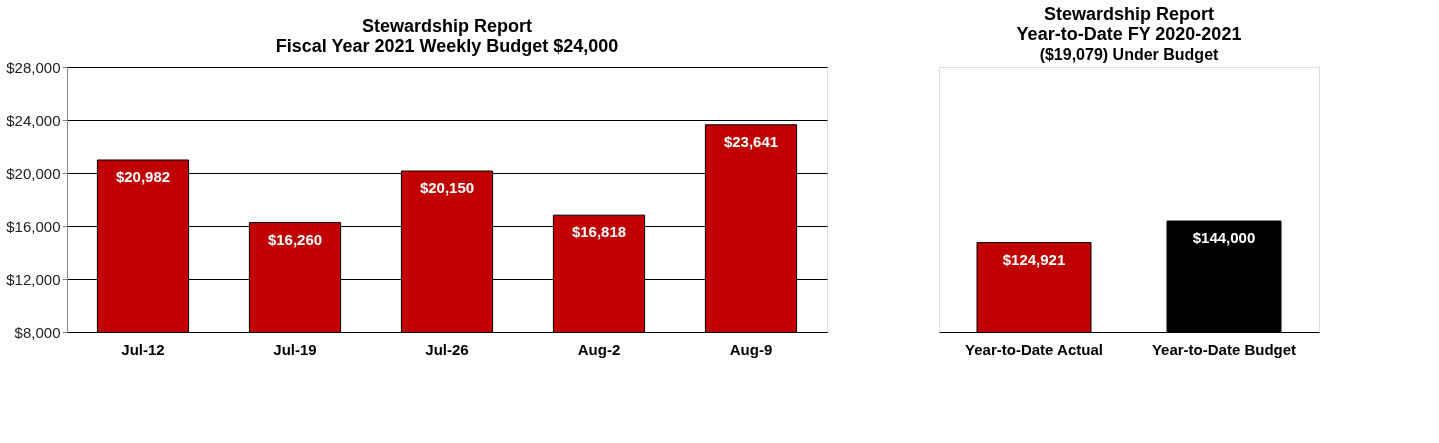 The image size is (1439, 443). I want to click on y-tick-label: $20,000, so click(33, 173).